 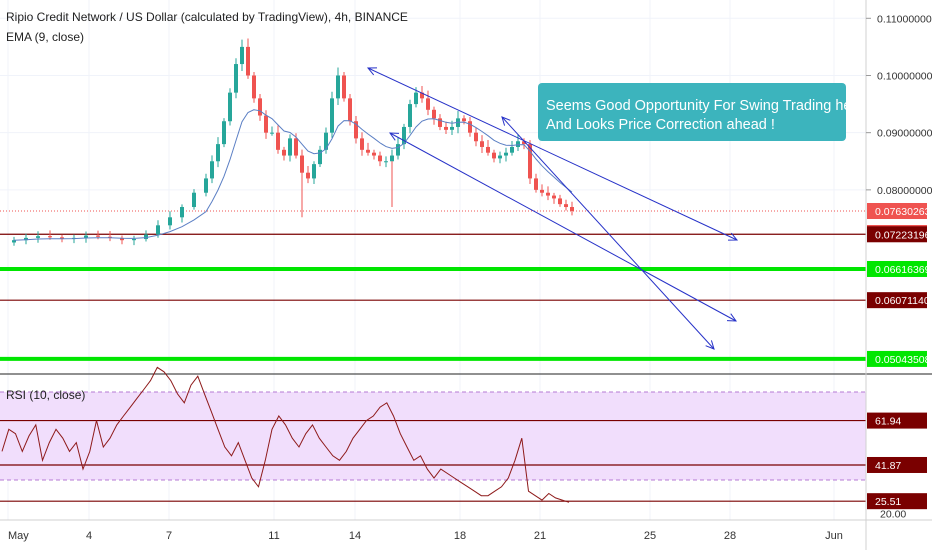 What do you see at coordinates (903, 235) in the screenshot?
I see `level-tag-text: 0.07223196` at bounding box center [903, 235].